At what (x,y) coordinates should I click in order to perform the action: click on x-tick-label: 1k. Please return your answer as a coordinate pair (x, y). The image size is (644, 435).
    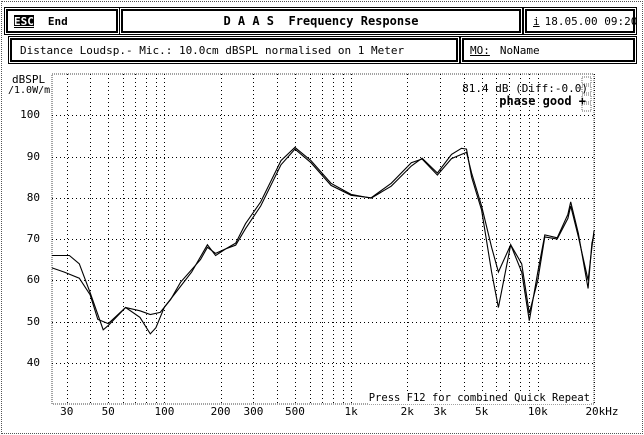
    Looking at the image, I should click on (351, 411).